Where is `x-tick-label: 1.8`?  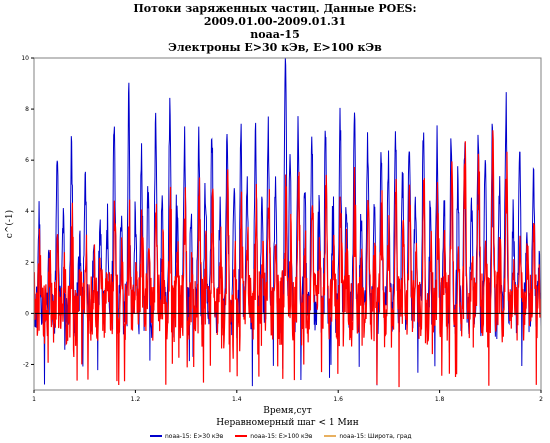 x-tick-label: 1.8 is located at coordinates (440, 399).